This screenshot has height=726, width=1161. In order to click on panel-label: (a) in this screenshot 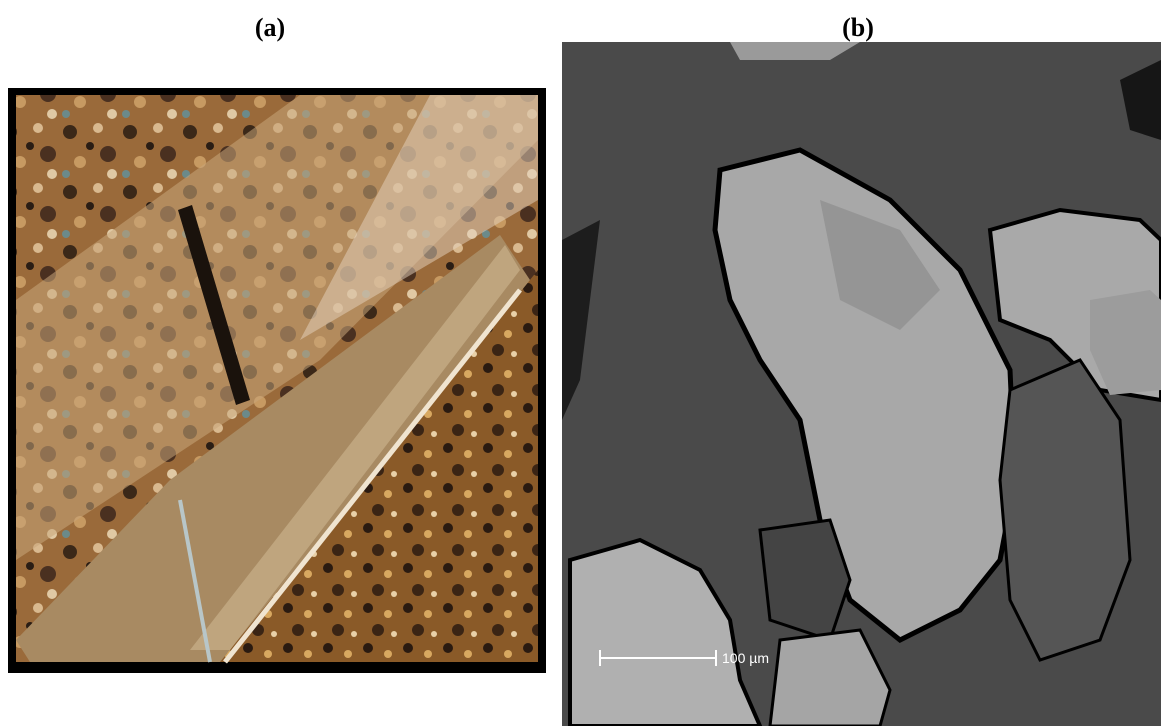, I will do `click(270, 27)`.